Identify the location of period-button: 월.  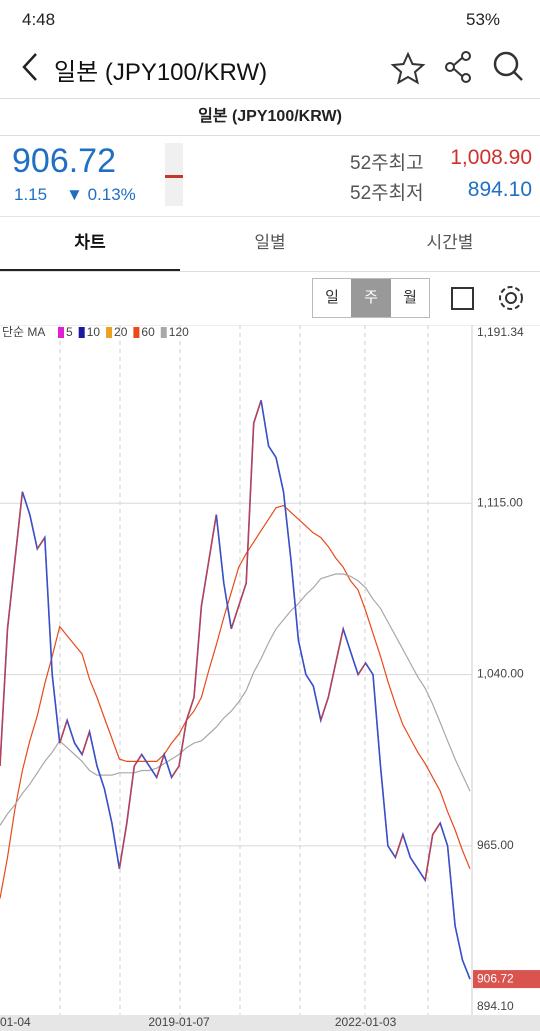
(410, 297).